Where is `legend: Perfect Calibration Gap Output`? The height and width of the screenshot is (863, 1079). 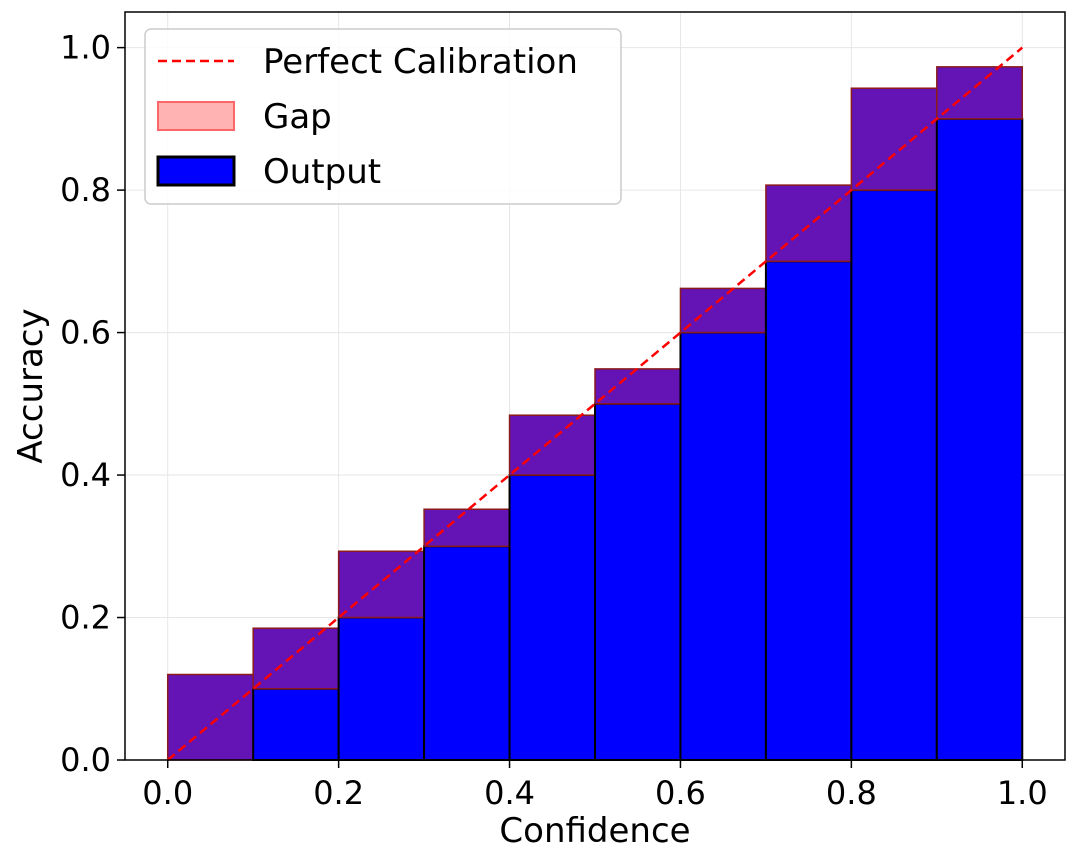
legend: Perfect Calibration Gap Output is located at coordinates (383, 116).